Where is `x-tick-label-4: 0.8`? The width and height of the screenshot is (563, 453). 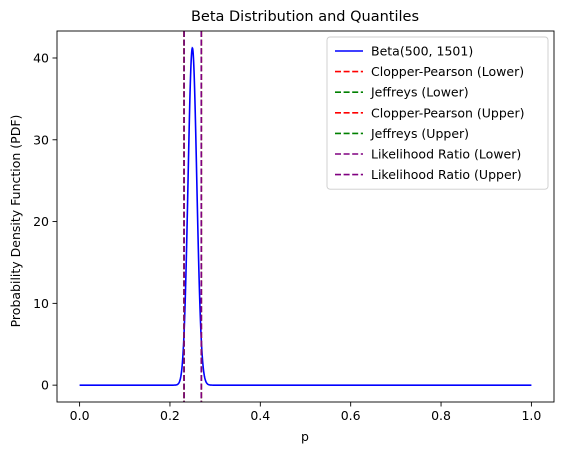
x-tick-label-4: 0.8 is located at coordinates (441, 415).